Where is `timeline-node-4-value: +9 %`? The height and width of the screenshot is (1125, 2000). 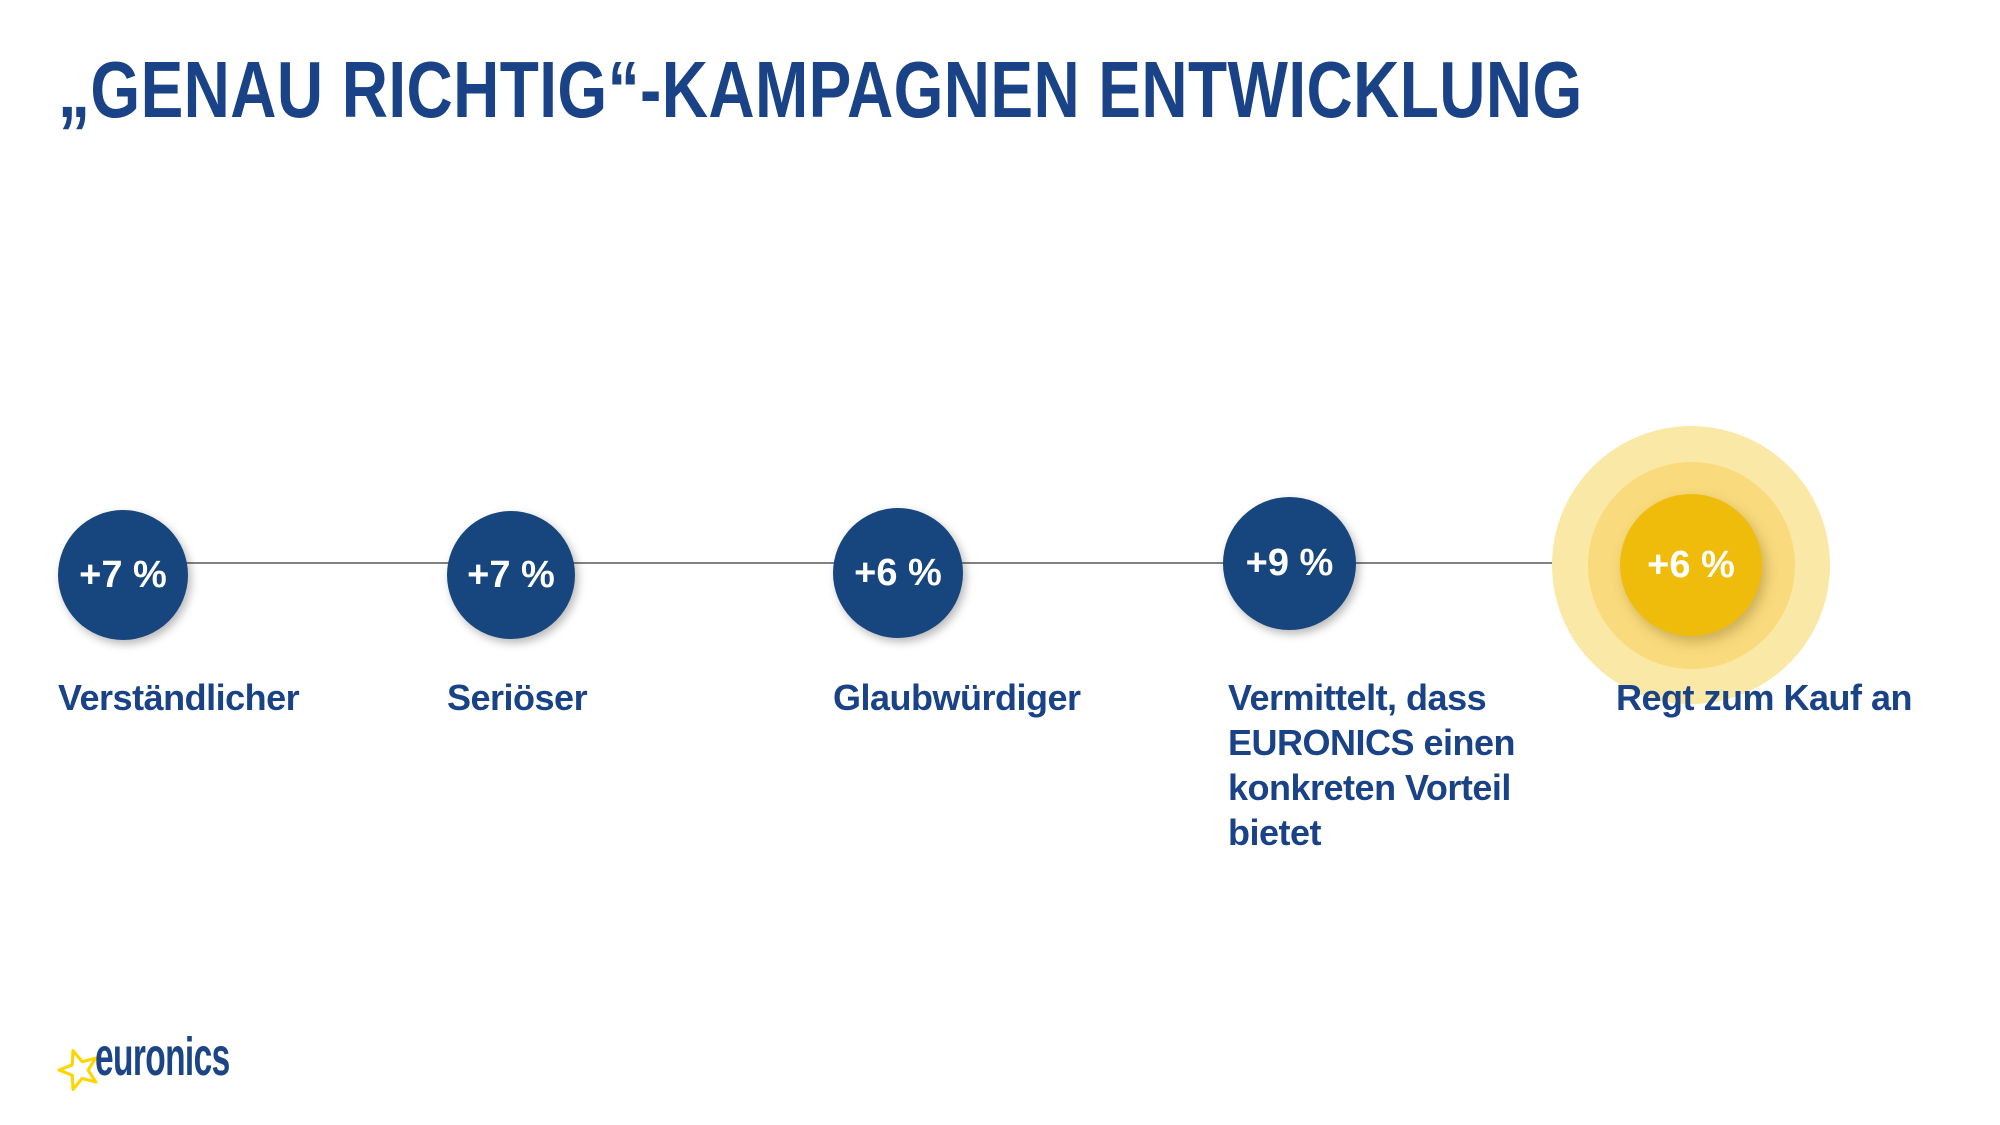 timeline-node-4-value: +9 % is located at coordinates (1289, 563).